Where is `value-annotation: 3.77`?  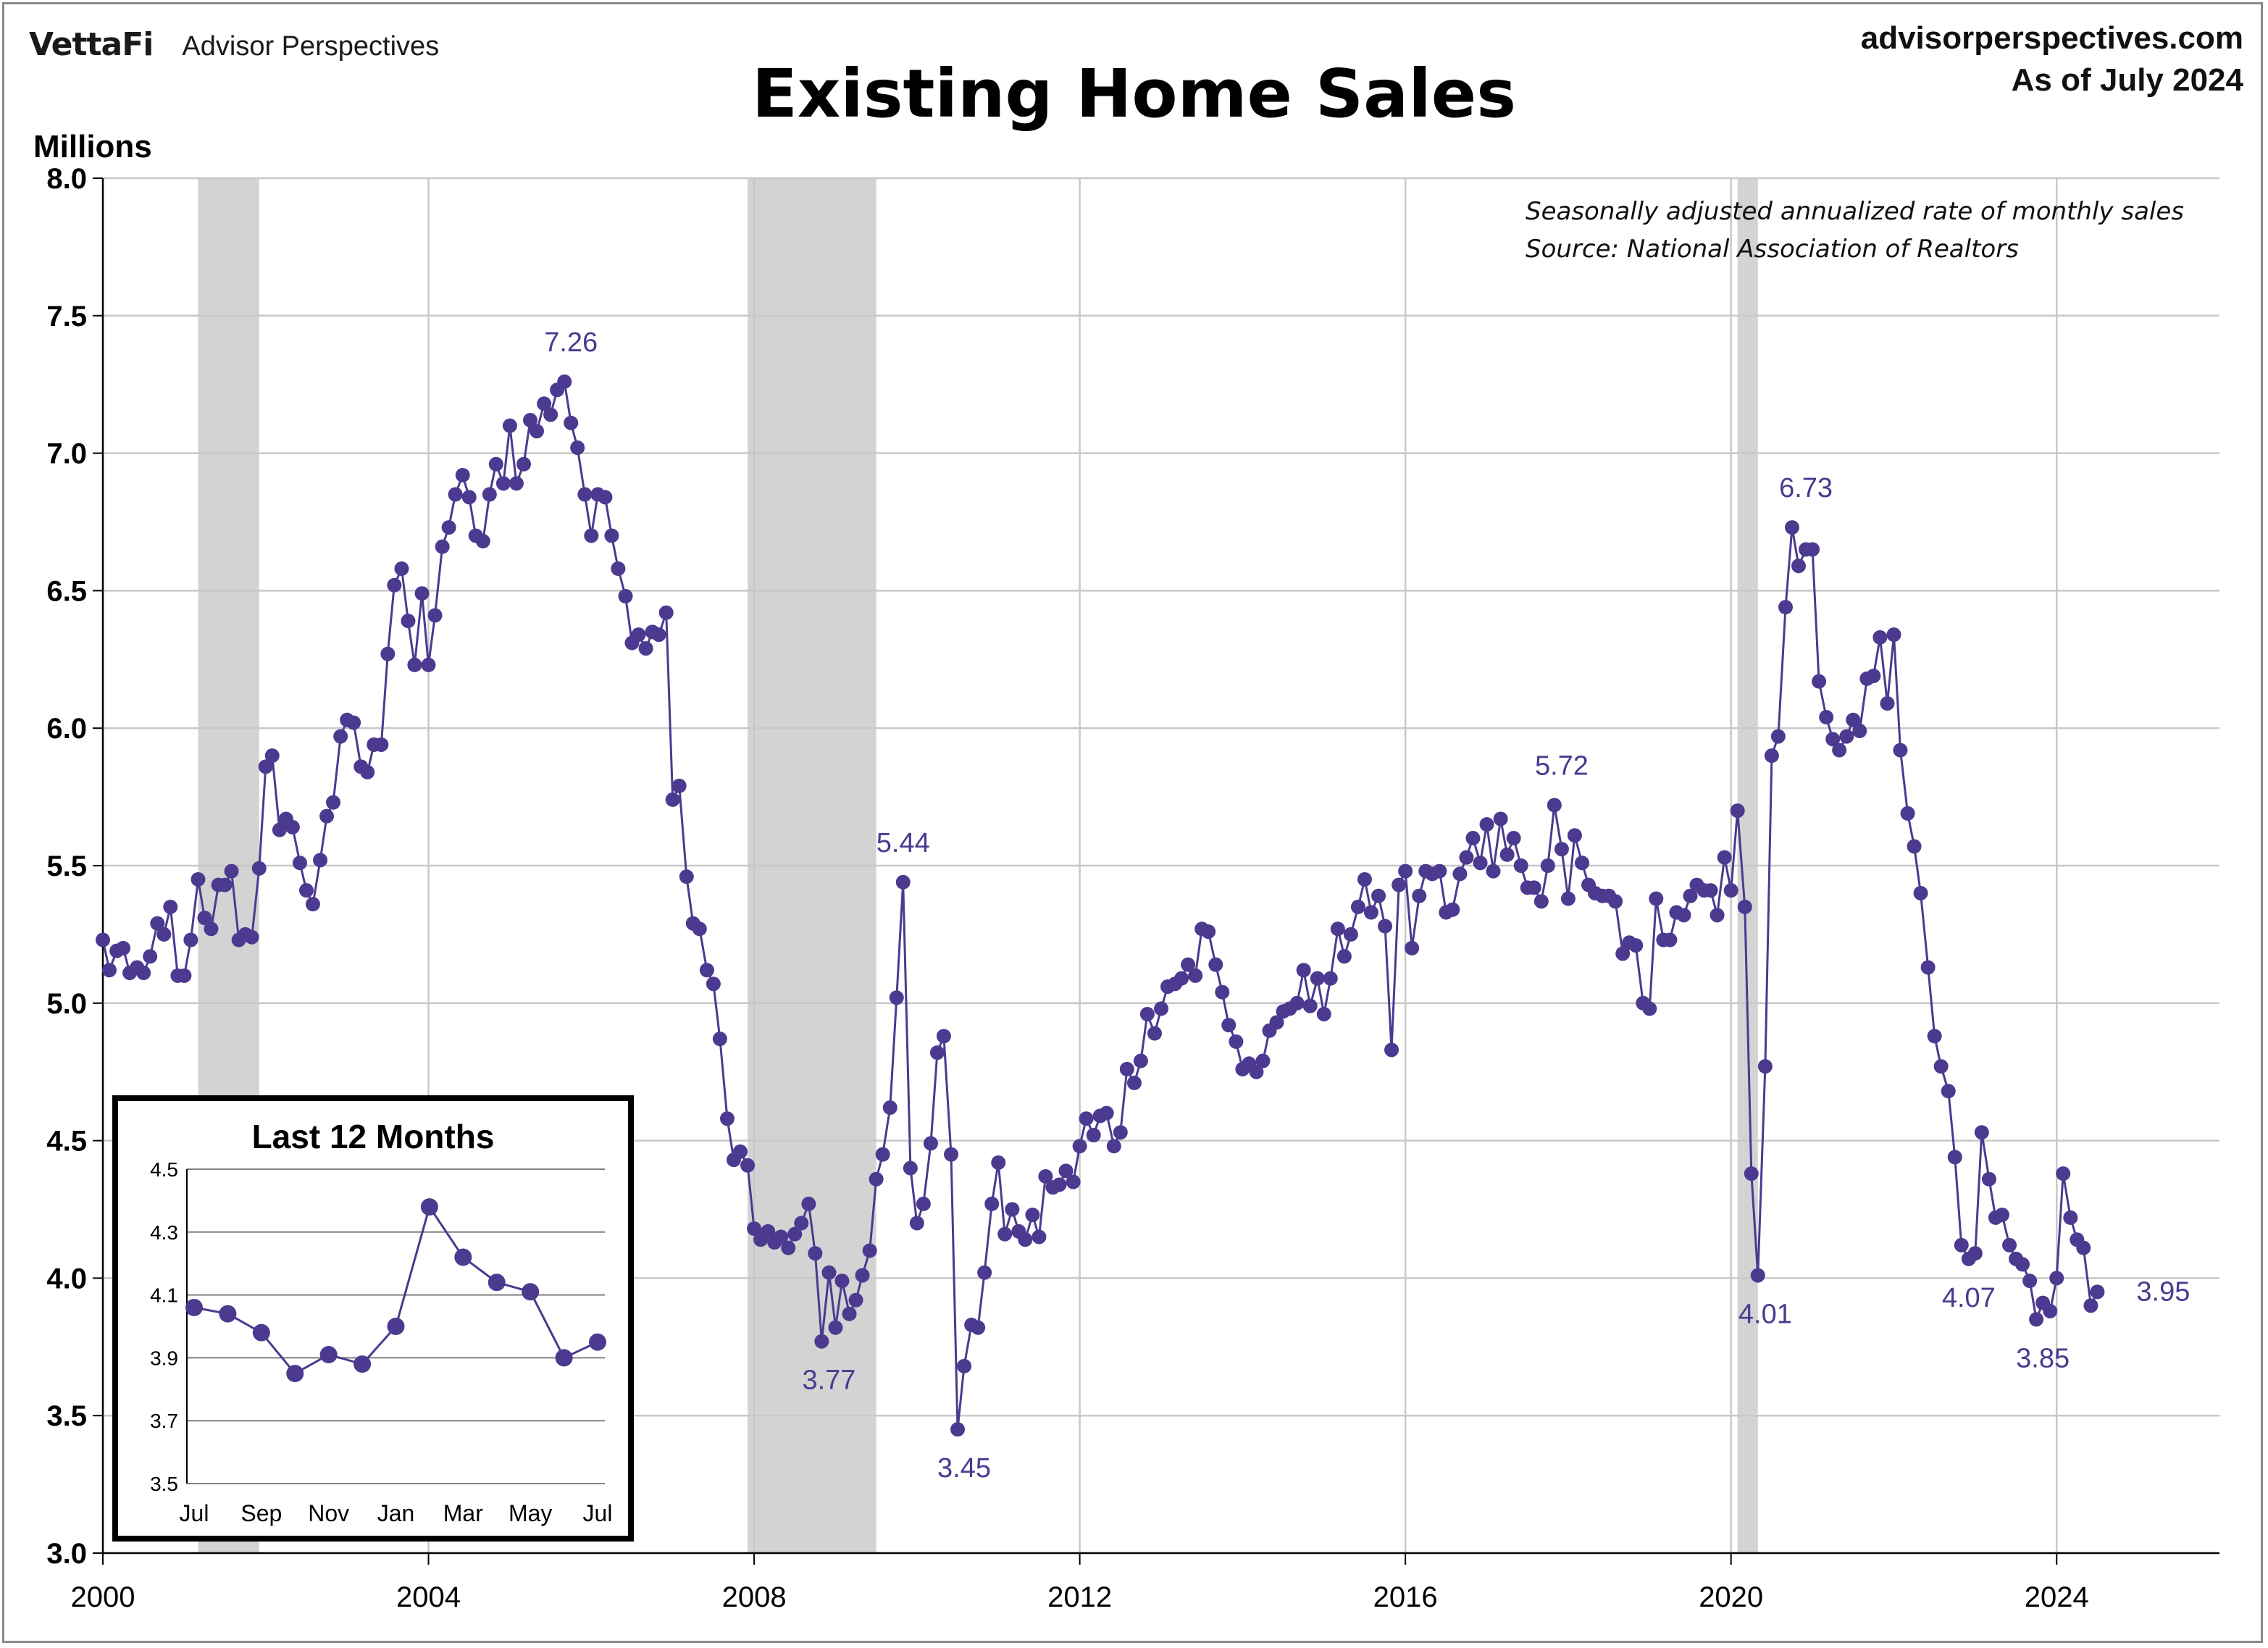
value-annotation: 3.77 is located at coordinates (829, 1380).